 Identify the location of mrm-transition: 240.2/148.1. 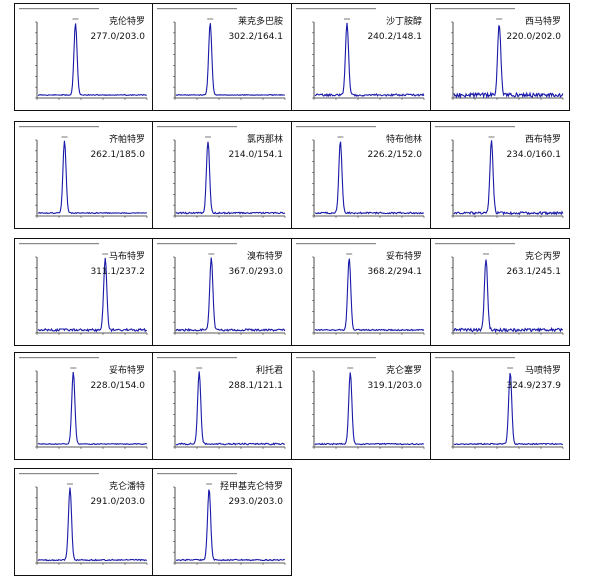
(394, 37).